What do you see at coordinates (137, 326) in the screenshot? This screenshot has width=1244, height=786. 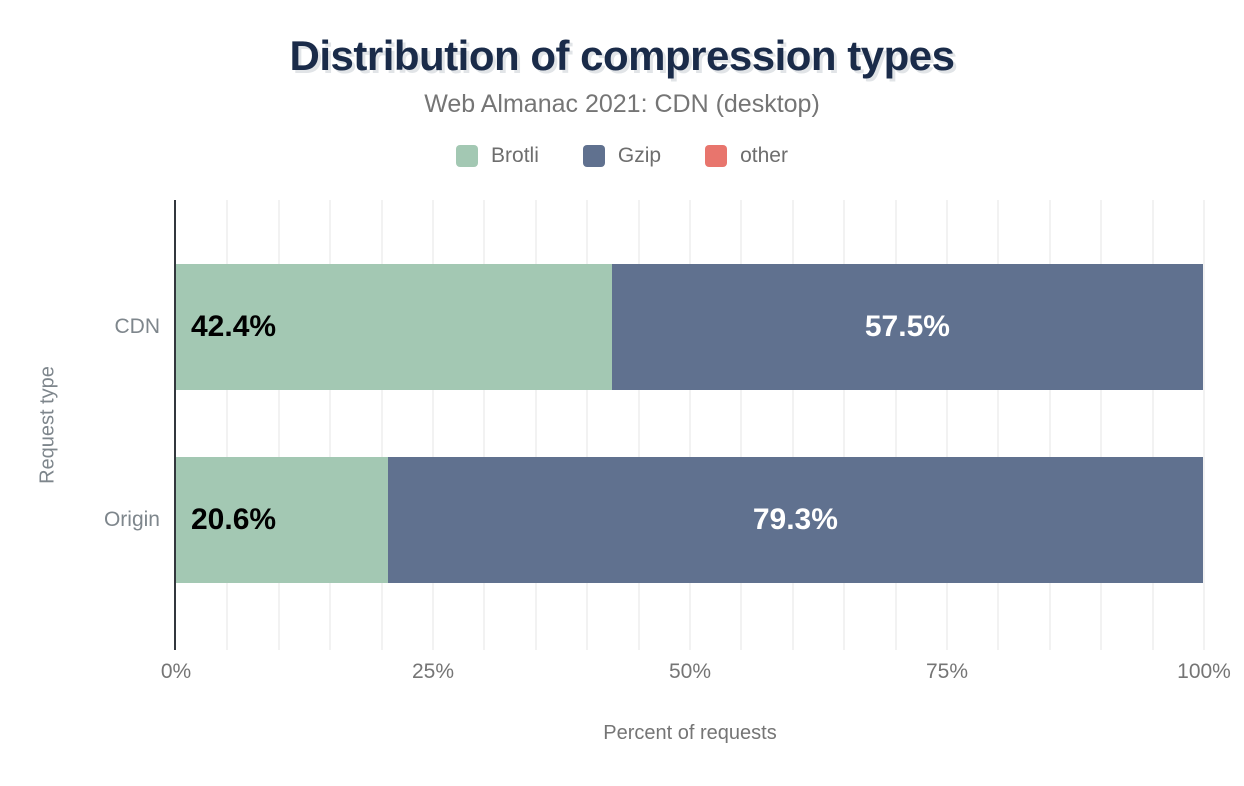 I see `category-label-cdn: CDN` at bounding box center [137, 326].